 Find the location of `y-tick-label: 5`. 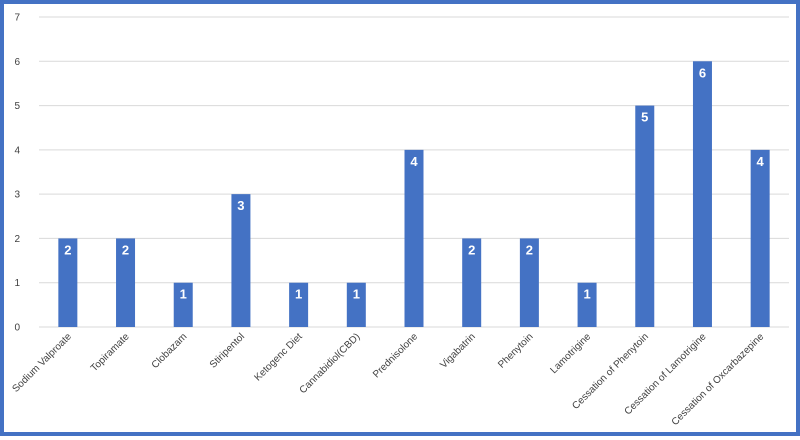

y-tick-label: 5 is located at coordinates (17, 106).